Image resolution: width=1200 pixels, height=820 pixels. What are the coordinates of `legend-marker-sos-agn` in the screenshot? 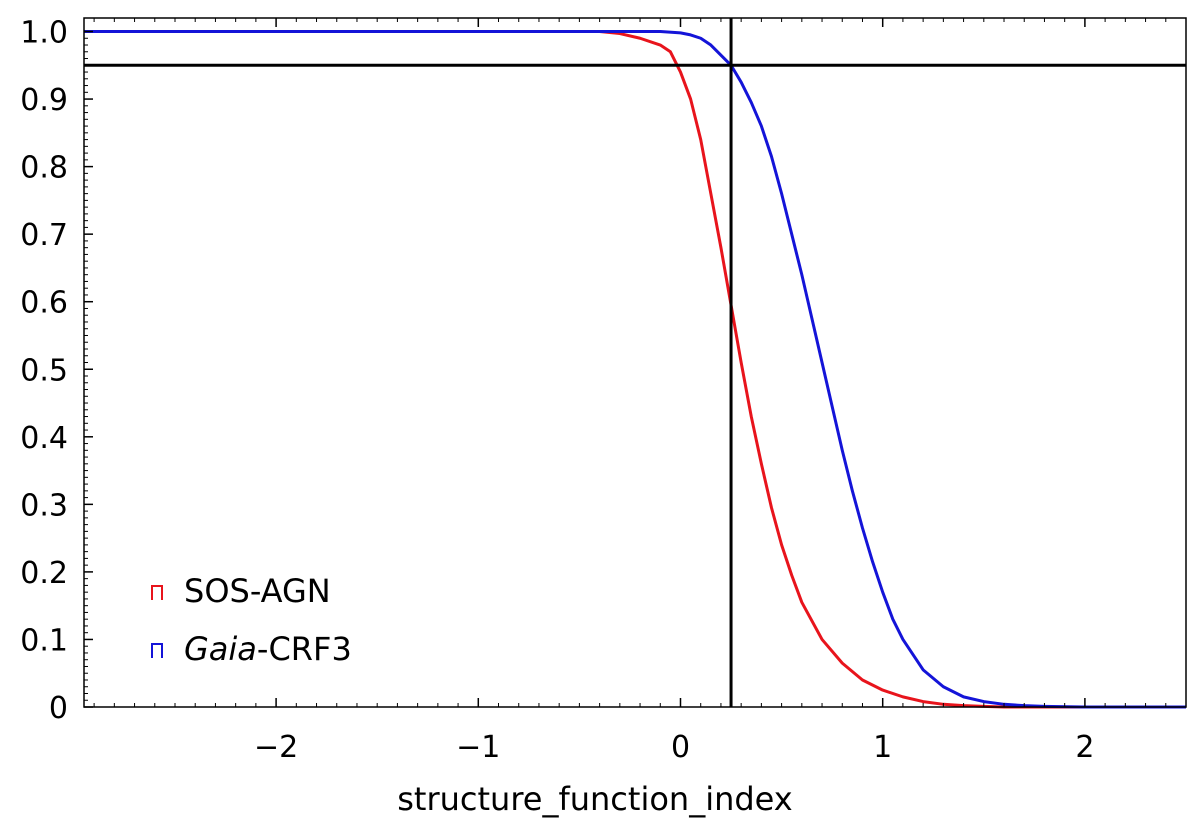 It's located at (157, 592).